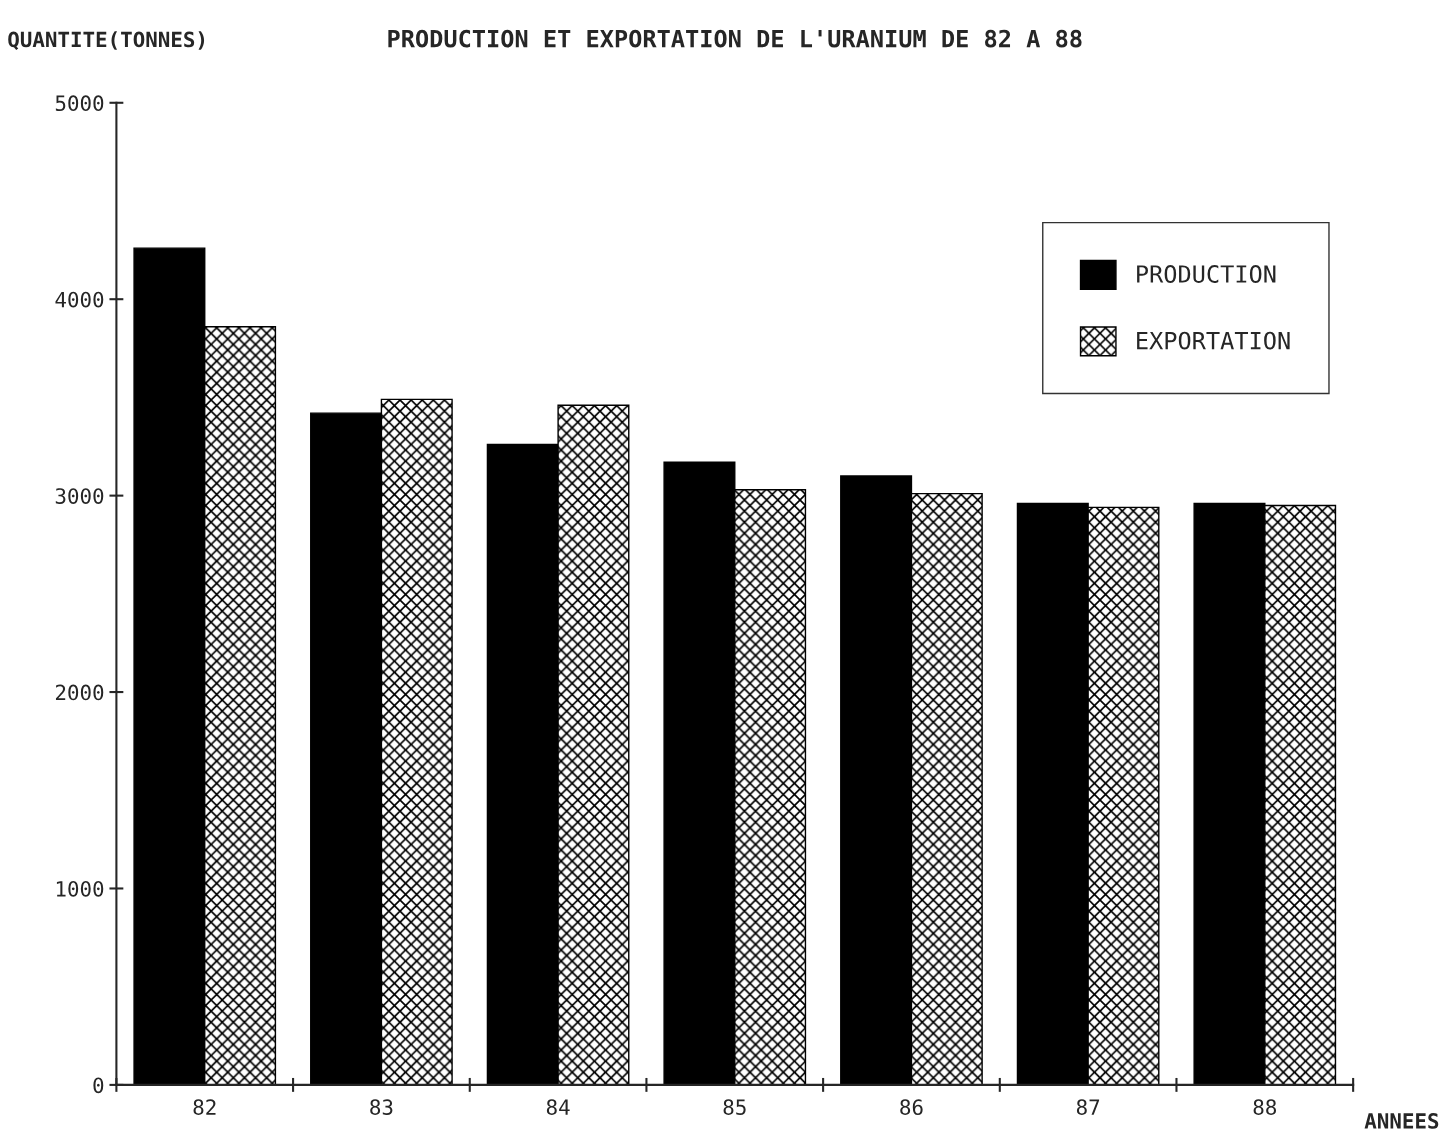 This screenshot has height=1142, width=1455. What do you see at coordinates (79, 299) in the screenshot?
I see `y-tick-label: 4000` at bounding box center [79, 299].